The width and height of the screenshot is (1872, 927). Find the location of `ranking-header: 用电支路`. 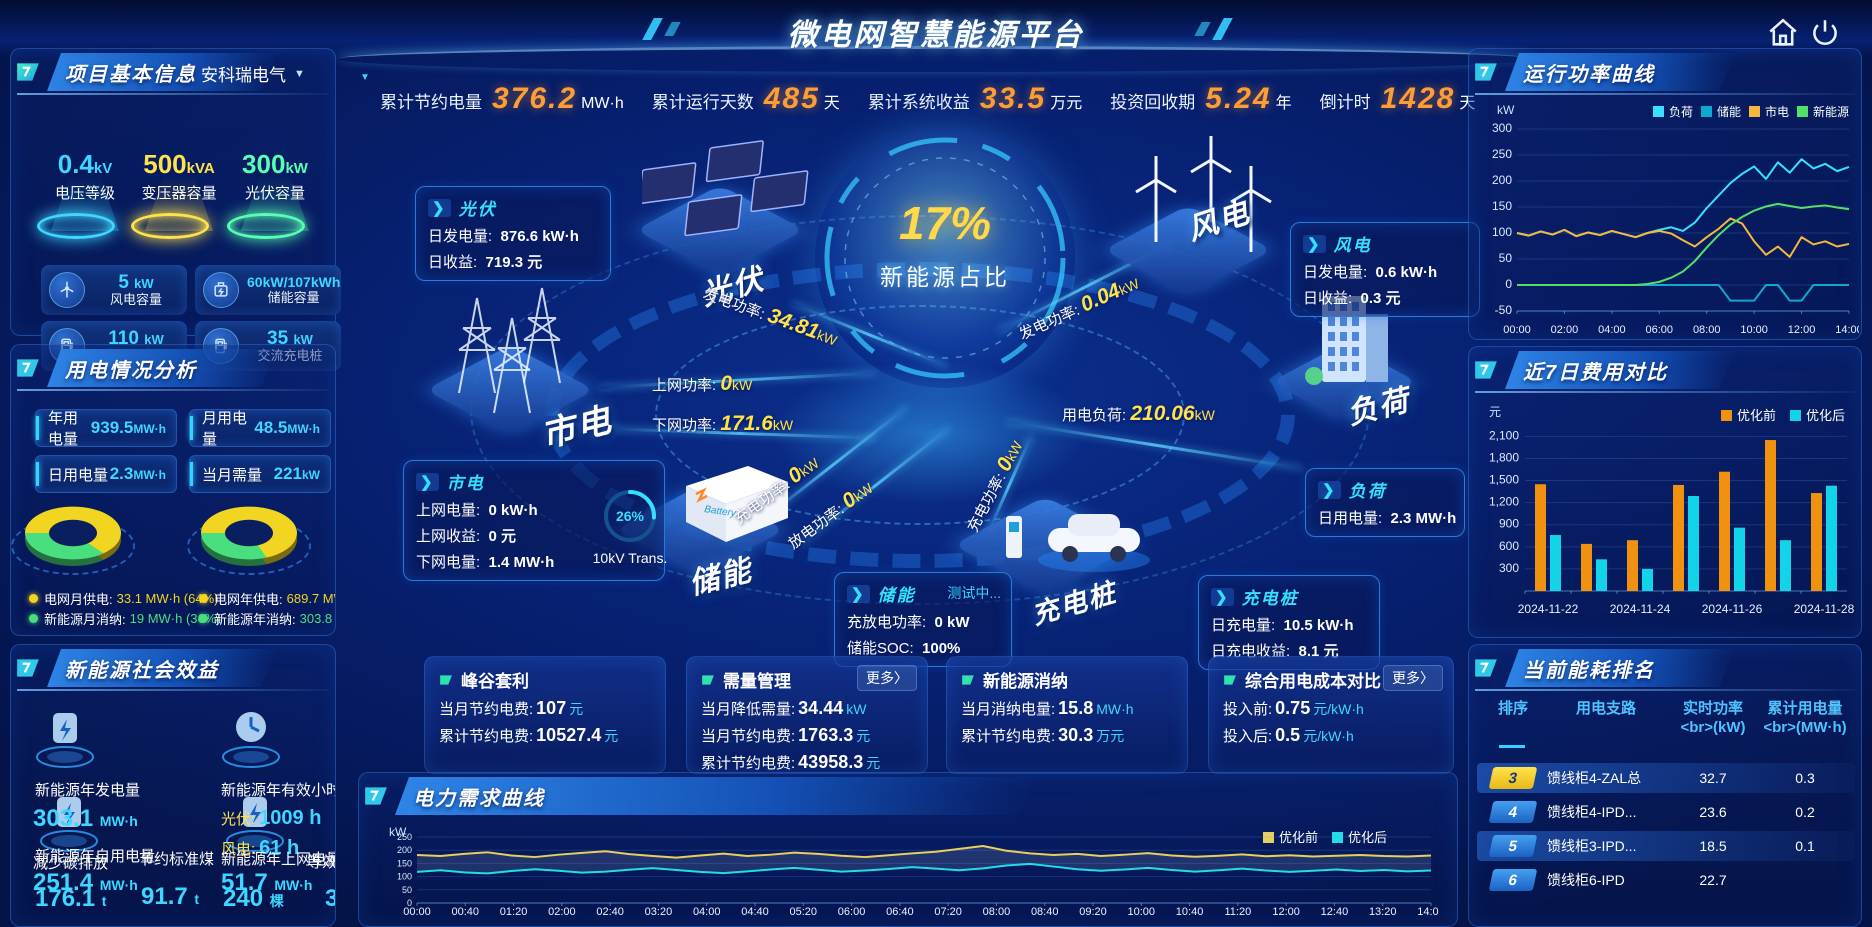

ranking-header: 用电支路 is located at coordinates (1605, 708).